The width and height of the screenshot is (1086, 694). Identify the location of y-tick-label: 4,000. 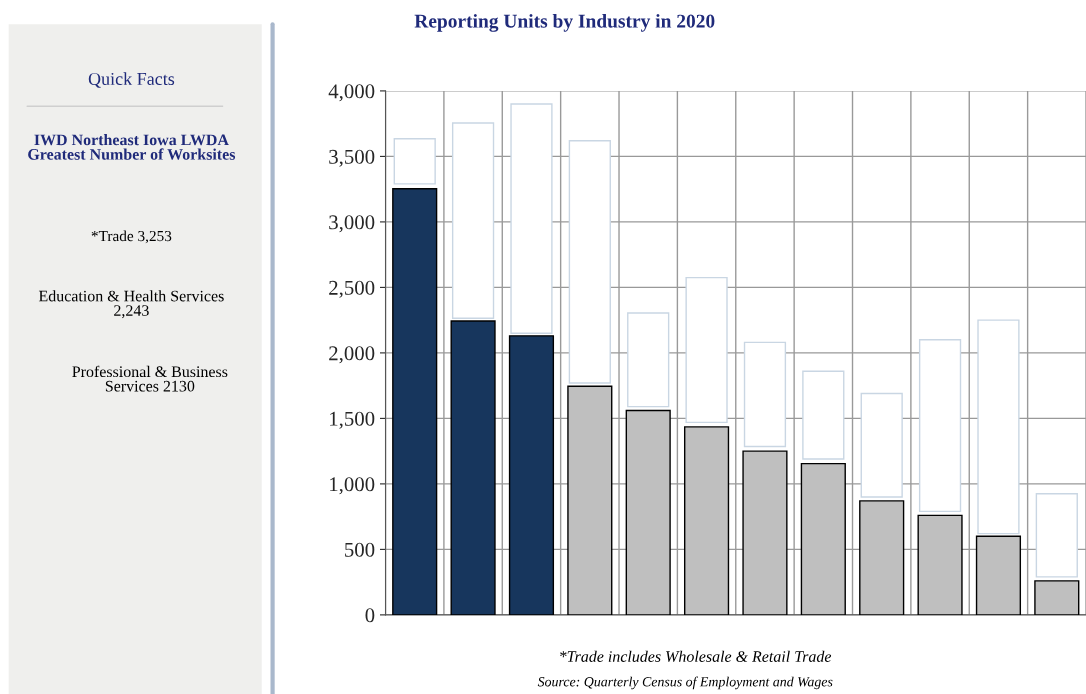
(351, 93).